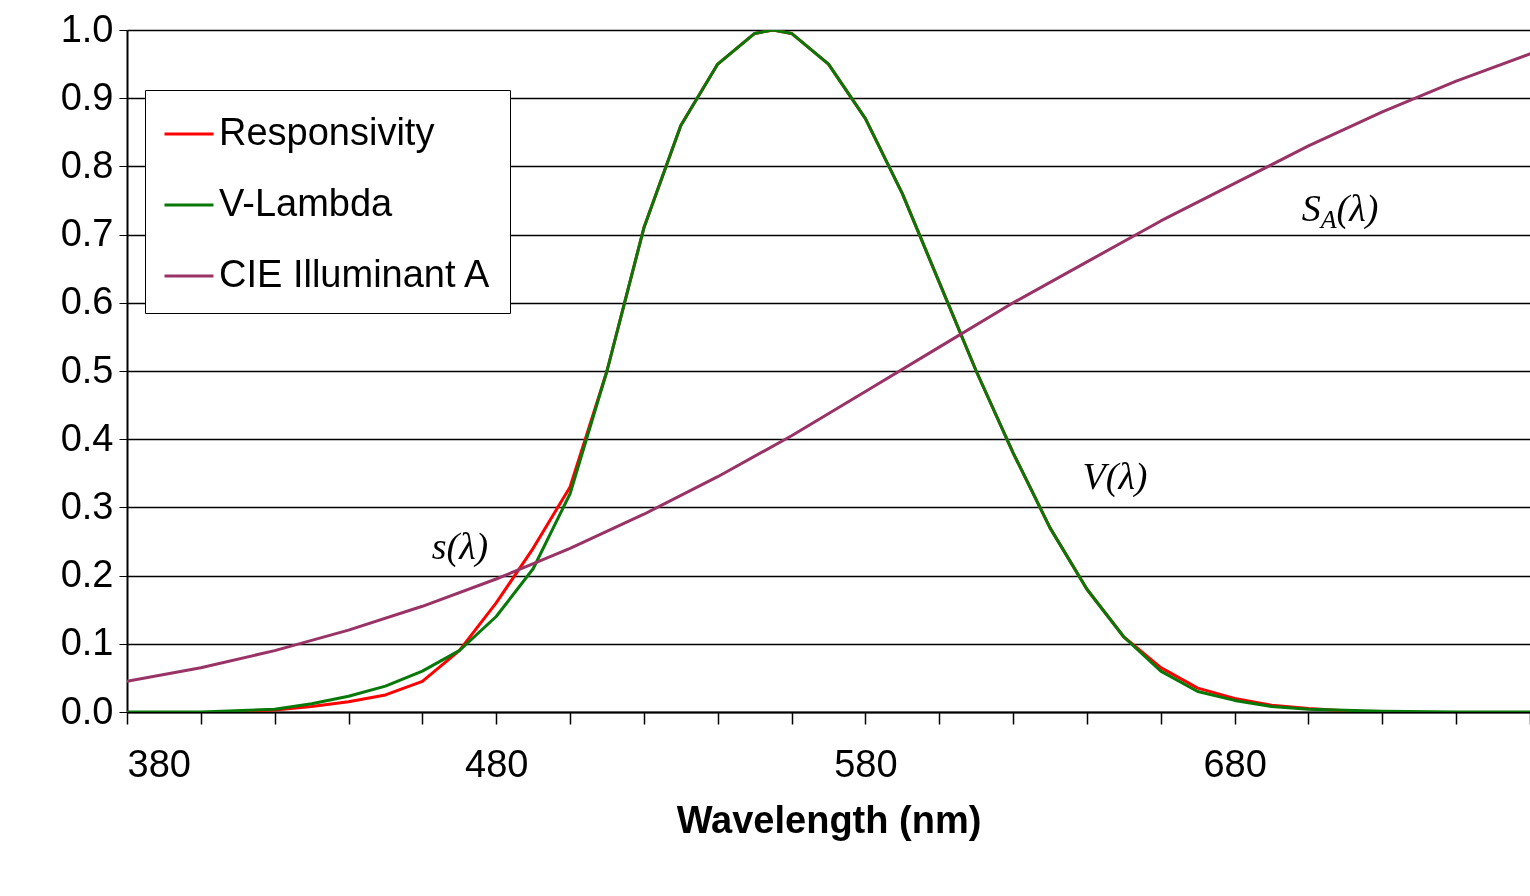 The height and width of the screenshot is (896, 1530). I want to click on legend-label: Responsivity, so click(327, 132).